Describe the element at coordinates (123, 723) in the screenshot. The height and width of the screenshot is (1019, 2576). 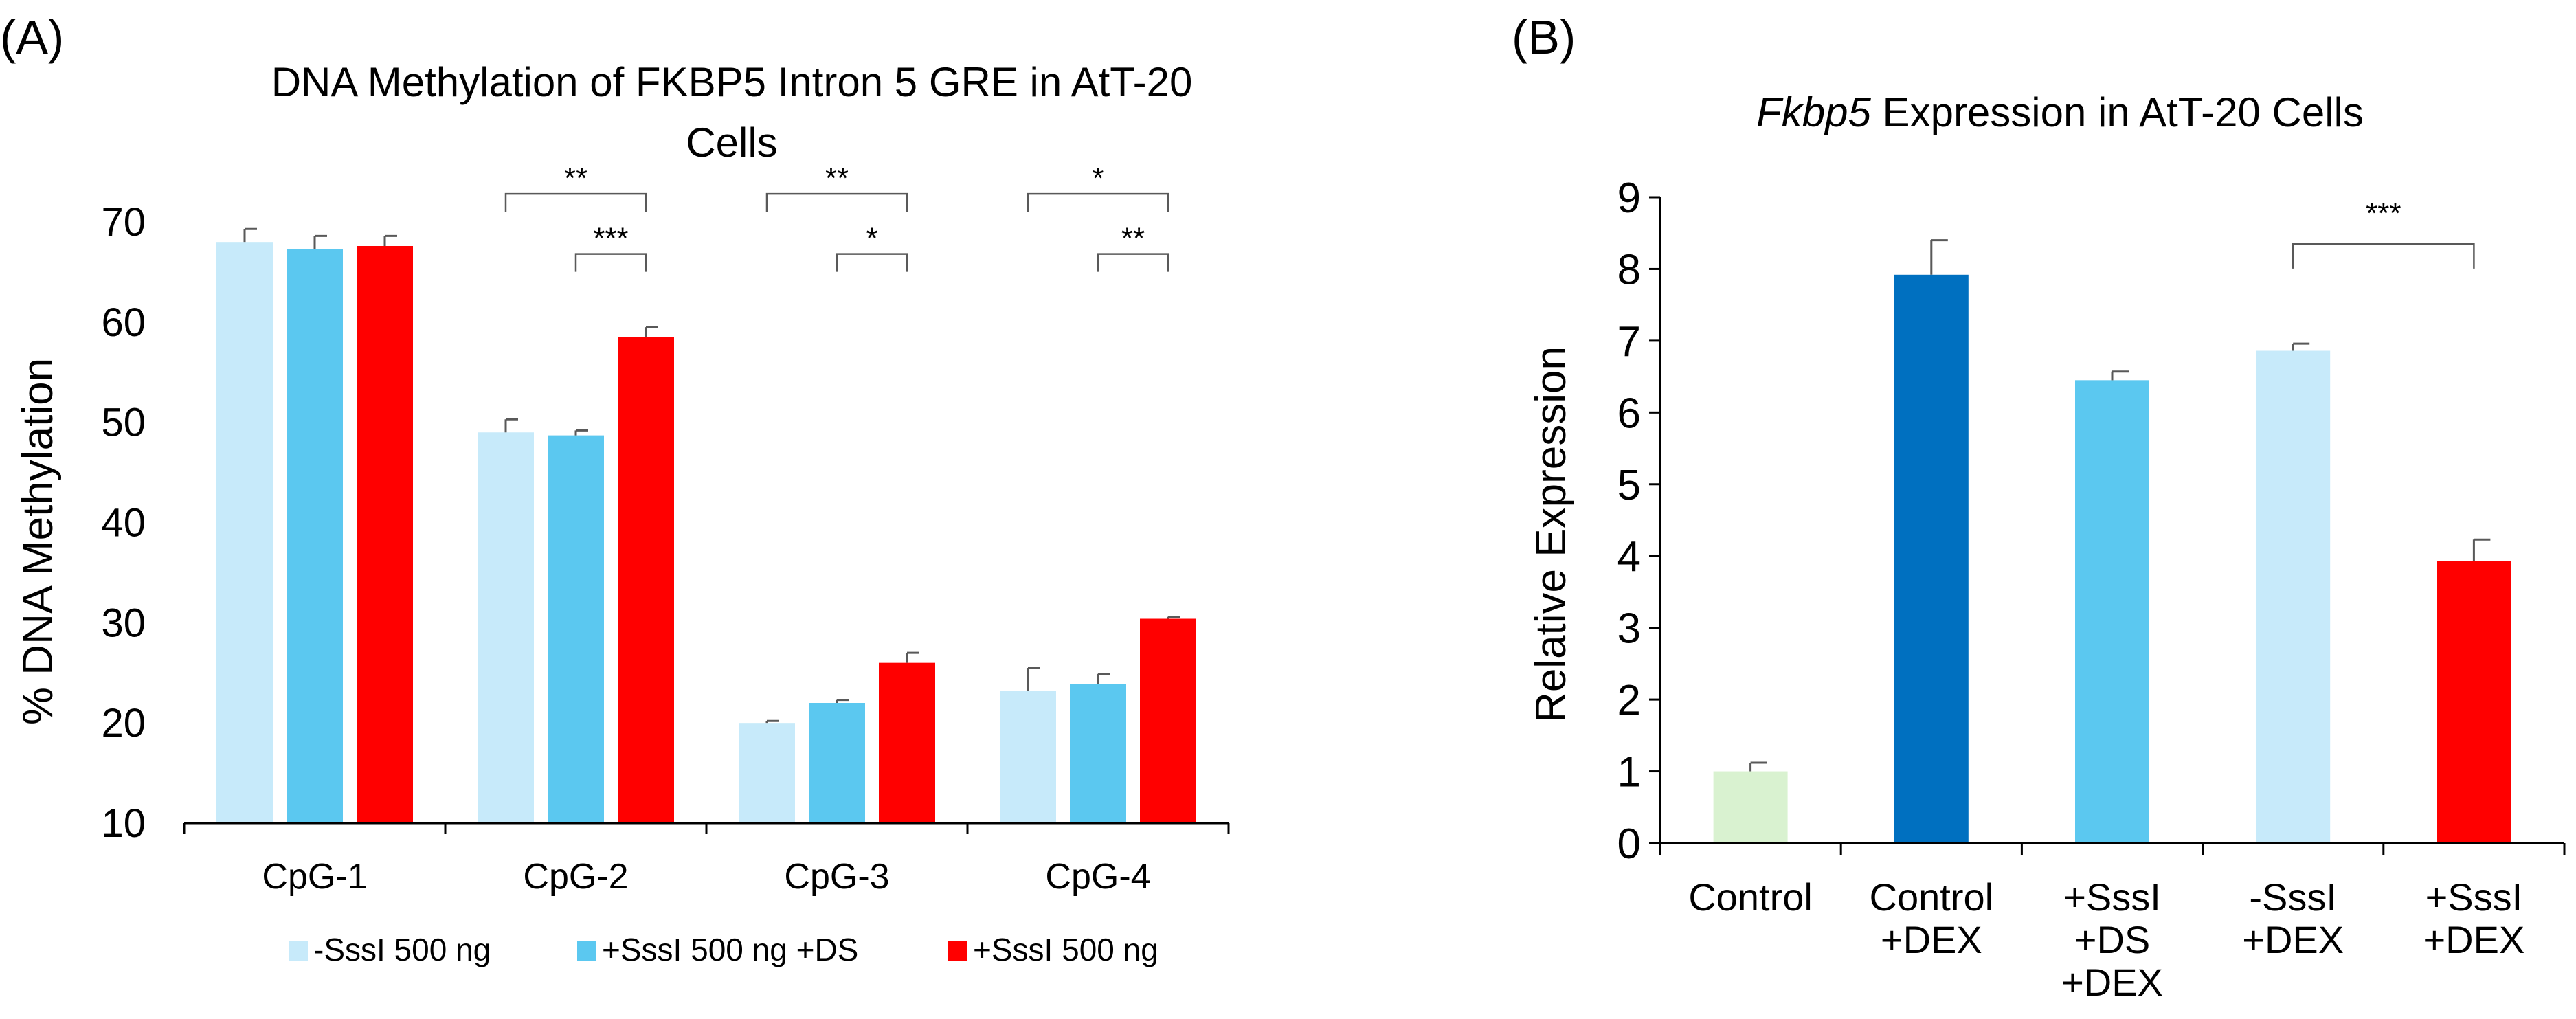
I see `panel-a-y-tick-label: 20` at that location.